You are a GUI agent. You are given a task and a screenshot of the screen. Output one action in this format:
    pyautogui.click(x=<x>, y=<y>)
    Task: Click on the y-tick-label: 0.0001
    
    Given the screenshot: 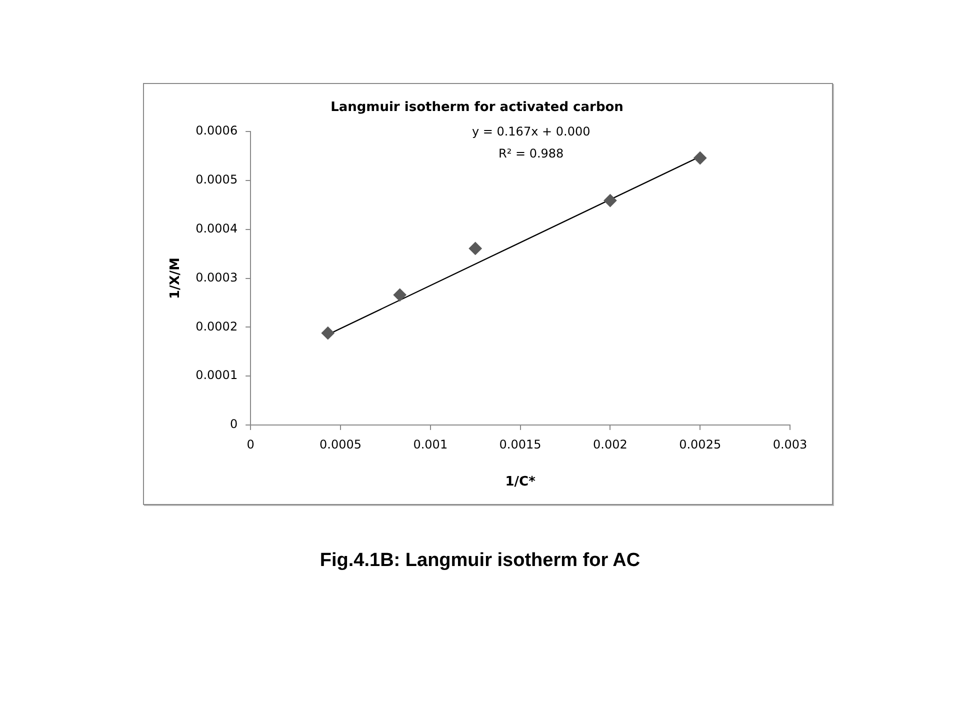 What is the action you would take?
    pyautogui.click(x=217, y=375)
    